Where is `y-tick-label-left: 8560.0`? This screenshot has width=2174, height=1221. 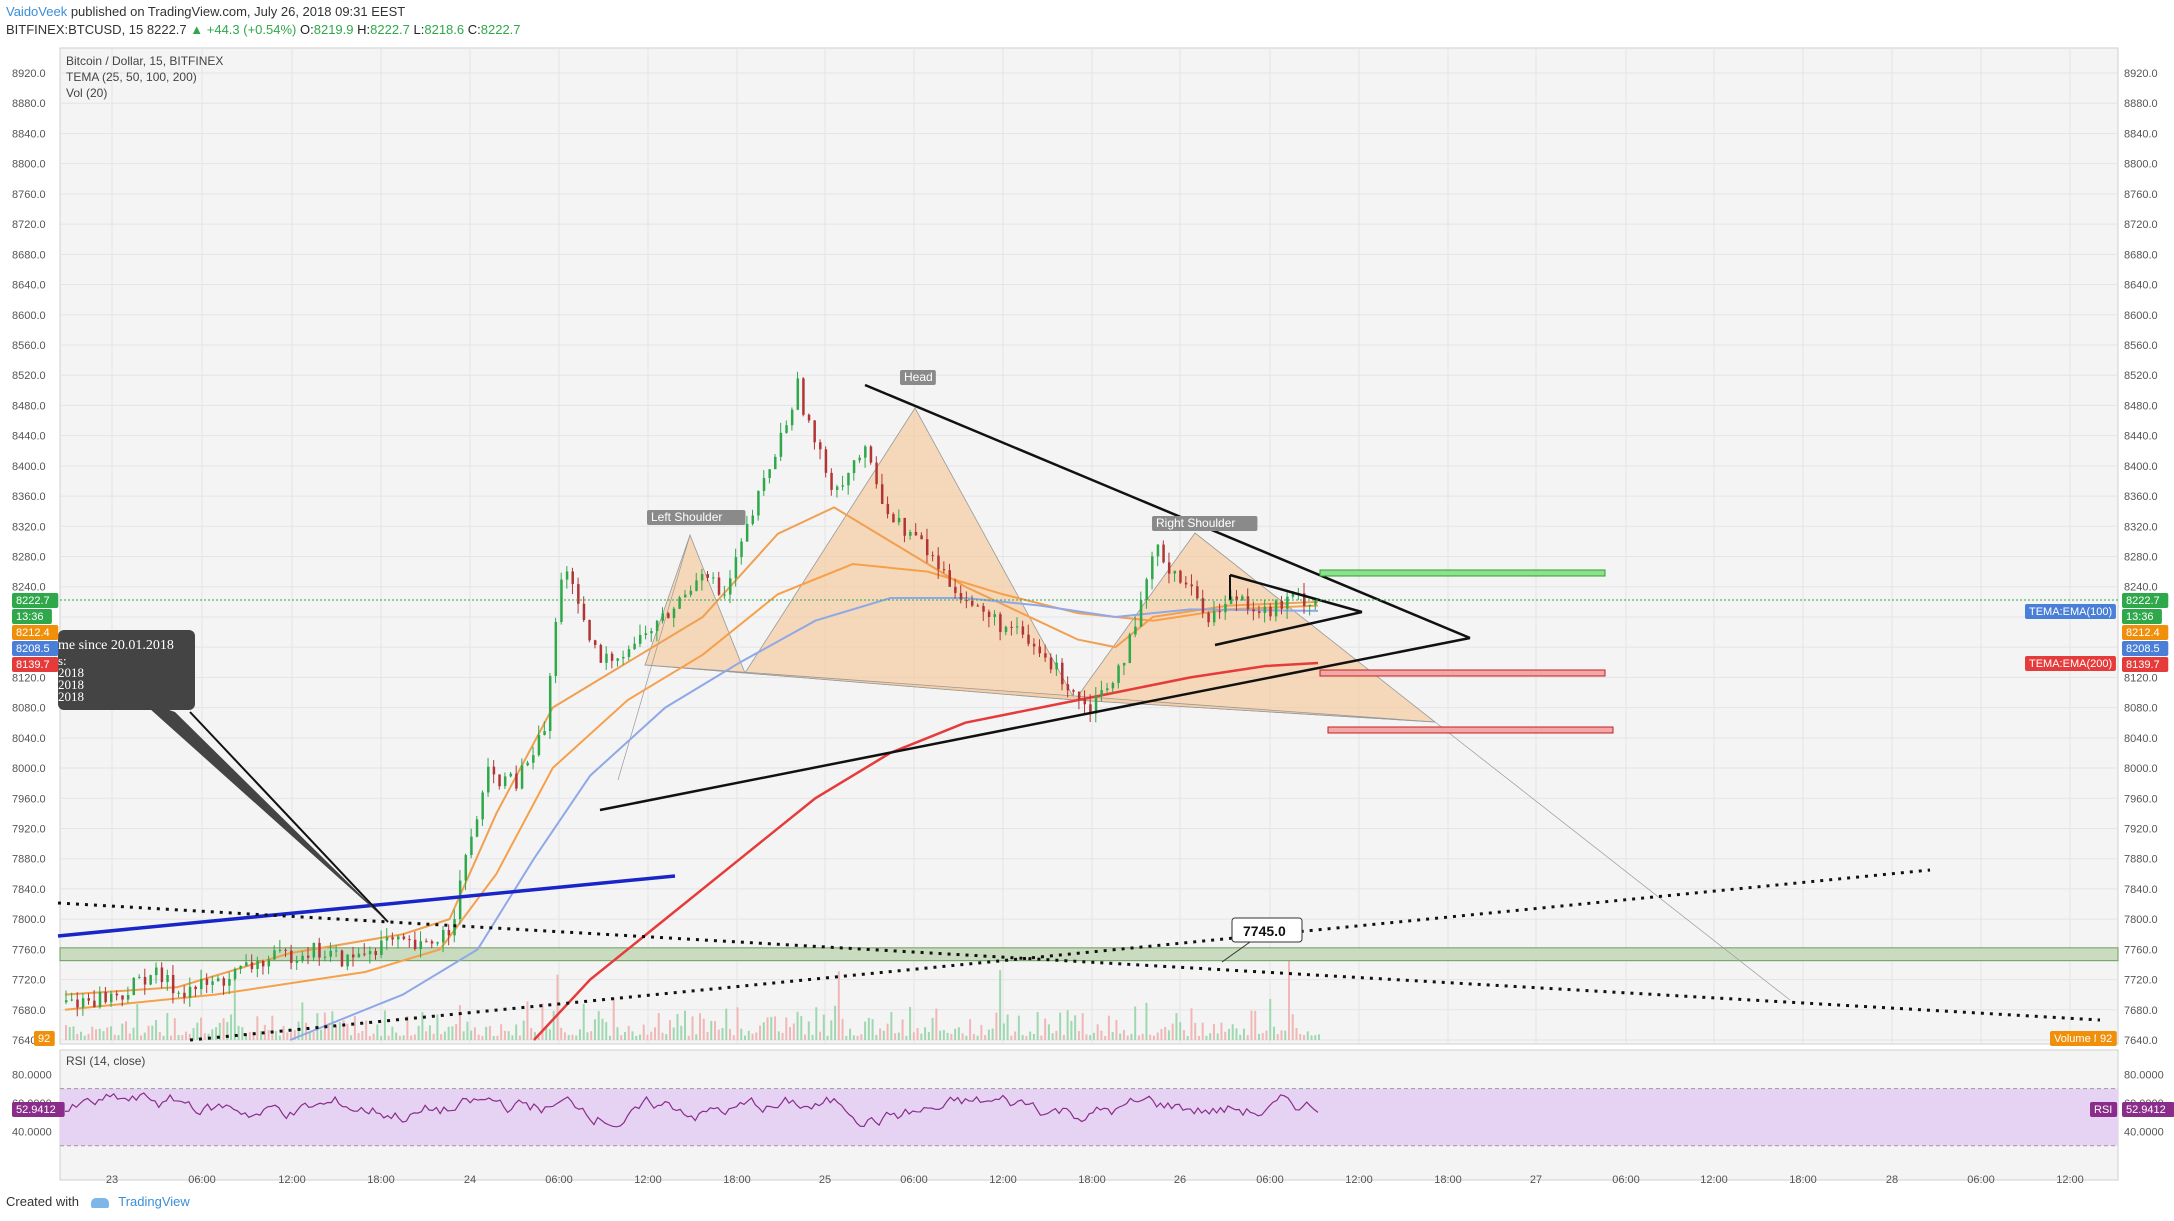 y-tick-label-left: 8560.0 is located at coordinates (29, 346).